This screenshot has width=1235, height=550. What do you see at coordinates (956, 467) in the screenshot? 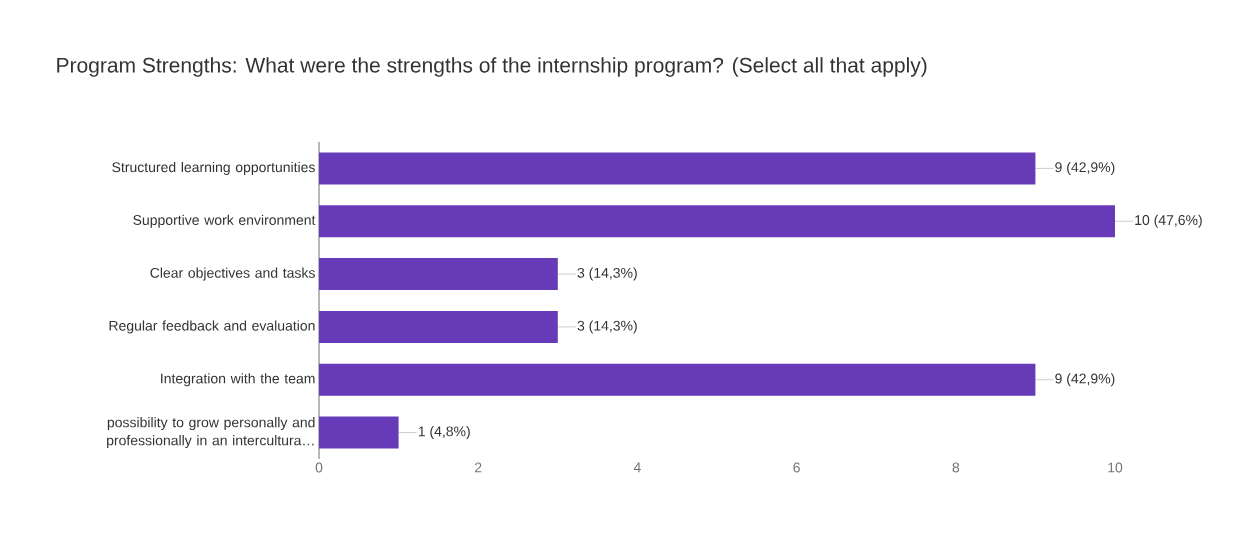
I see `x-tick-label: 8` at bounding box center [956, 467].